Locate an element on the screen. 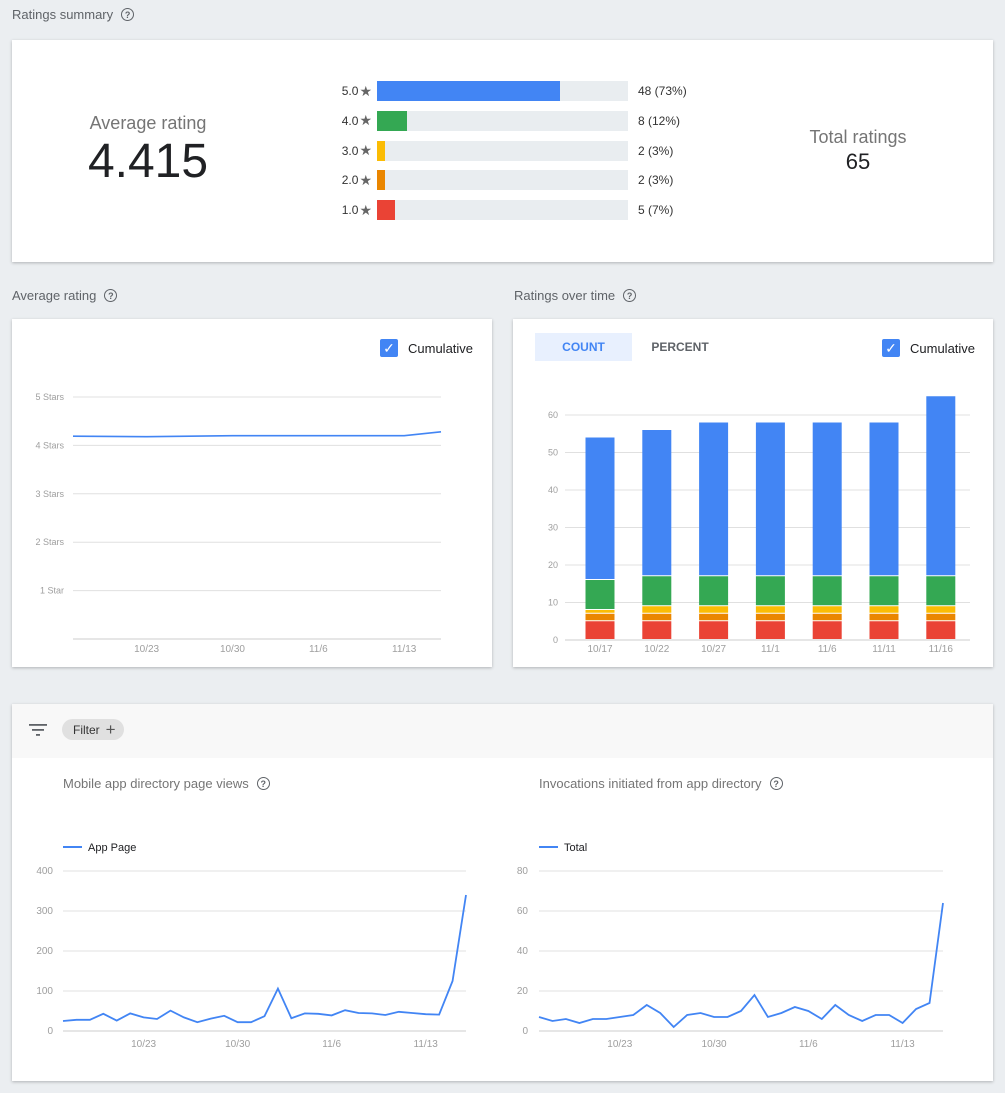 The height and width of the screenshot is (1093, 1005). chart-title: Mobile app directory page views is located at coordinates (156, 783).